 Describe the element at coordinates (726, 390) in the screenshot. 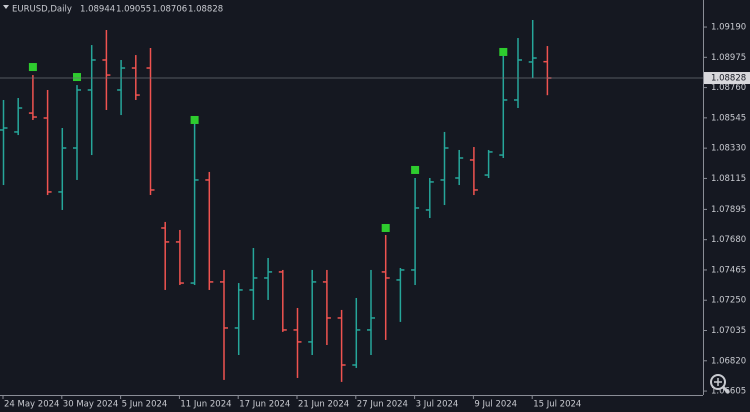

I see `zoom-handle` at that location.